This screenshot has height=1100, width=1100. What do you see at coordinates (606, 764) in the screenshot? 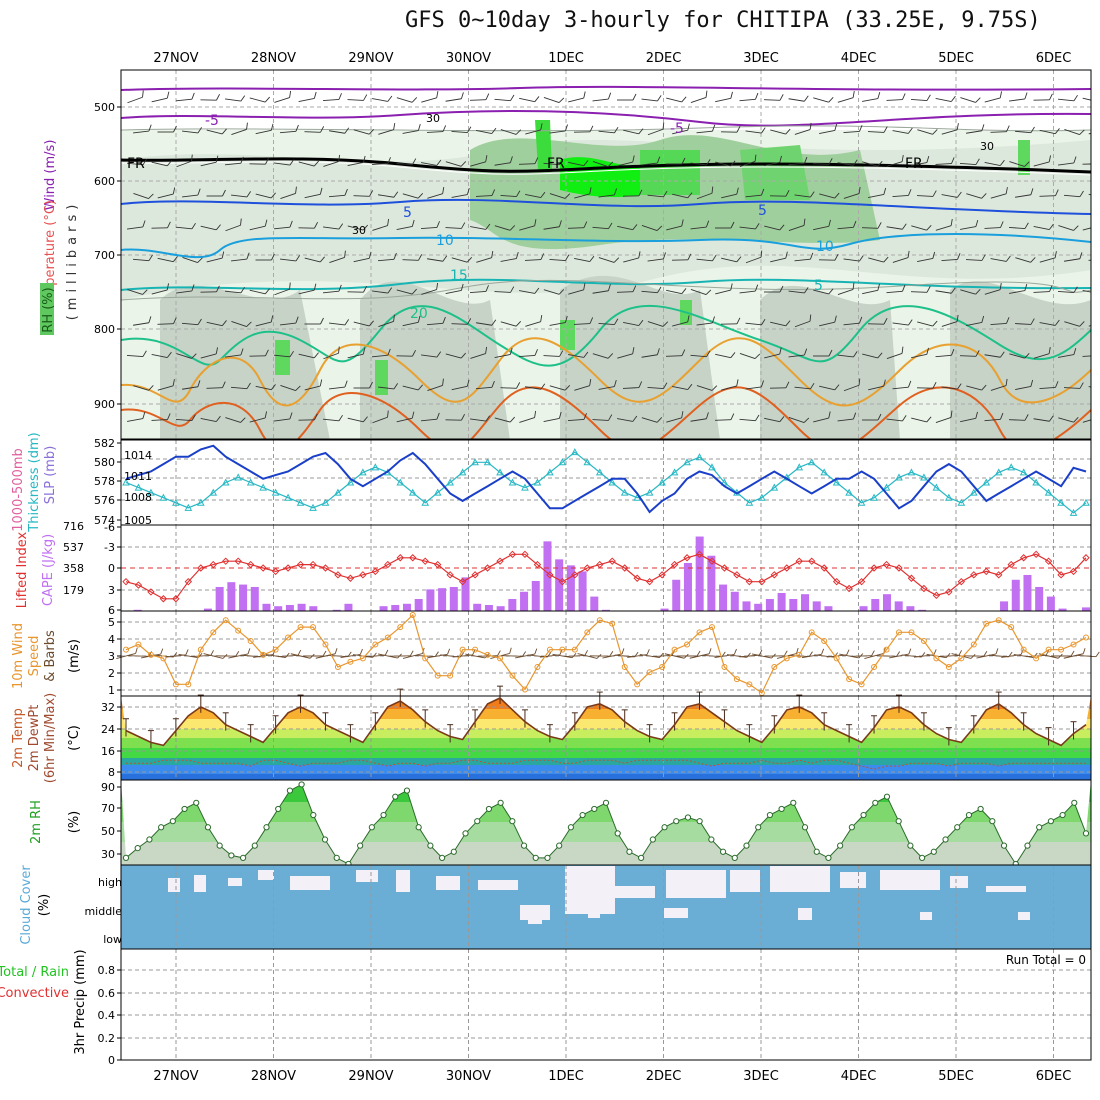
I see `dewpoint-line` at bounding box center [606, 764].